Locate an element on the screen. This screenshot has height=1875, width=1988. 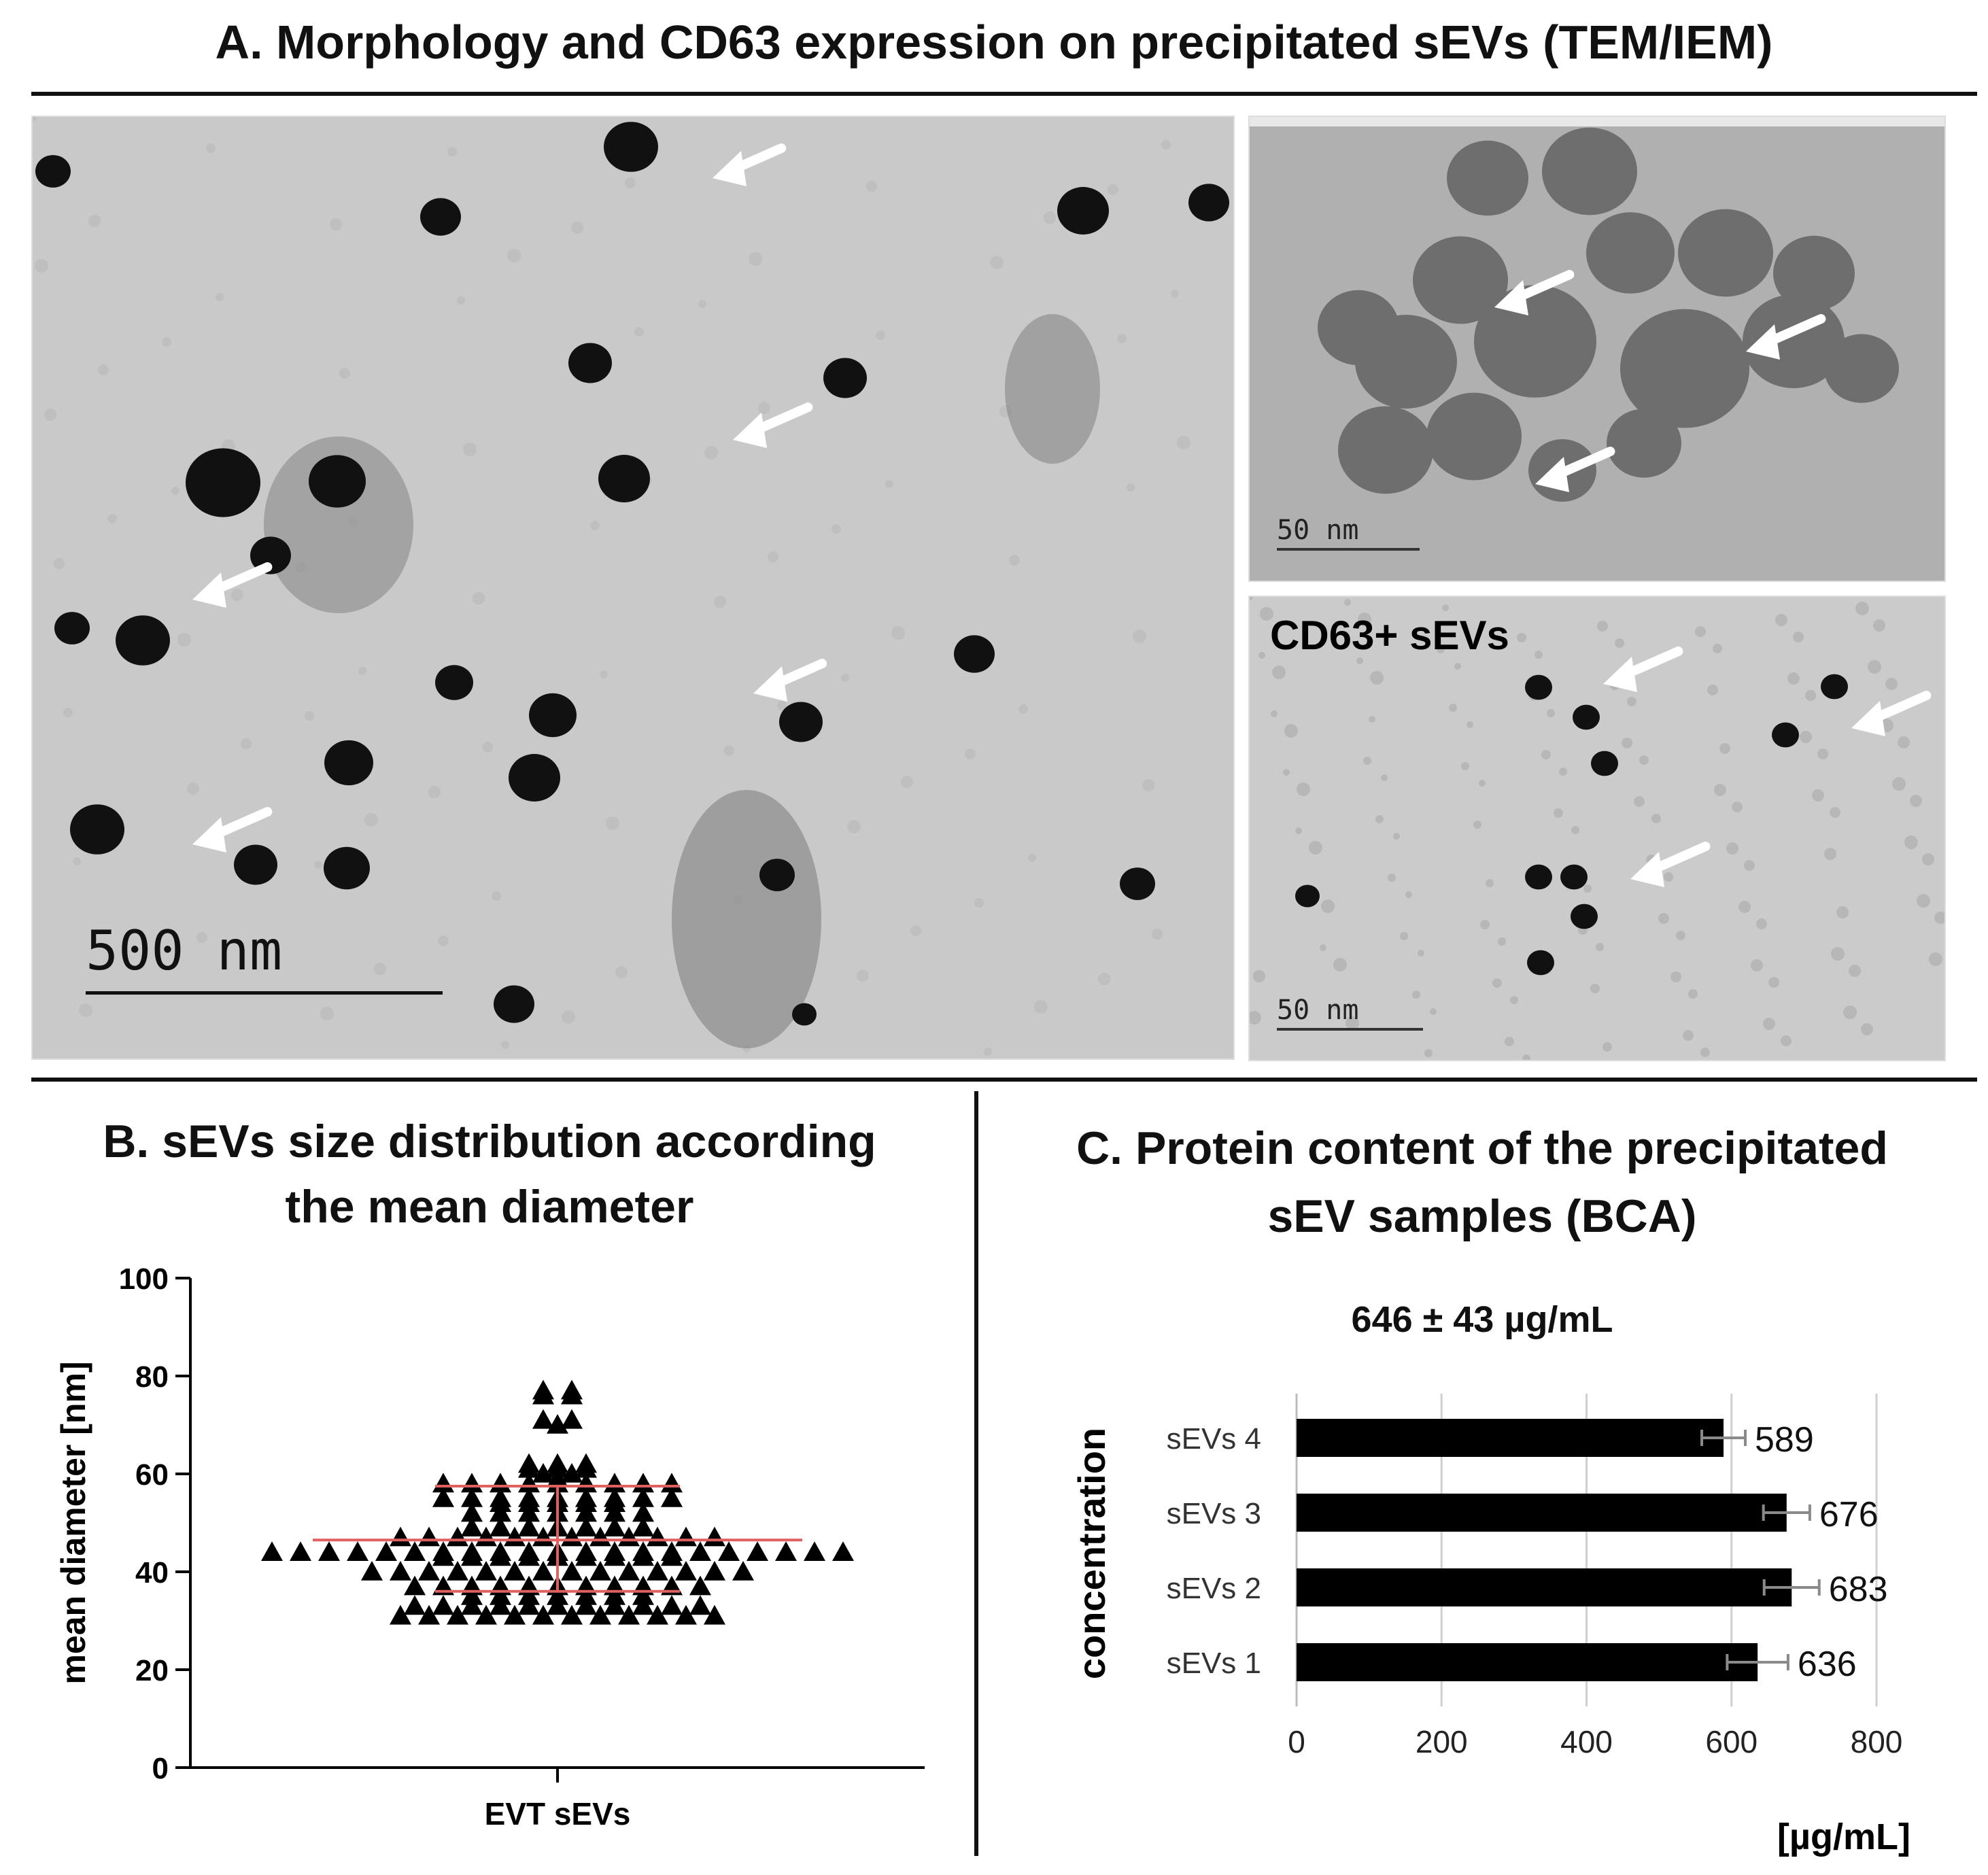
main-scale-bar is located at coordinates (264, 993).